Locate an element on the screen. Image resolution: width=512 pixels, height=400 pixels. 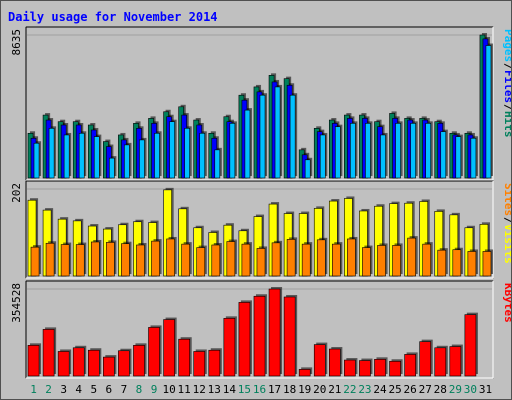
x-tick-day-5: 5 is located at coordinates (93, 389).